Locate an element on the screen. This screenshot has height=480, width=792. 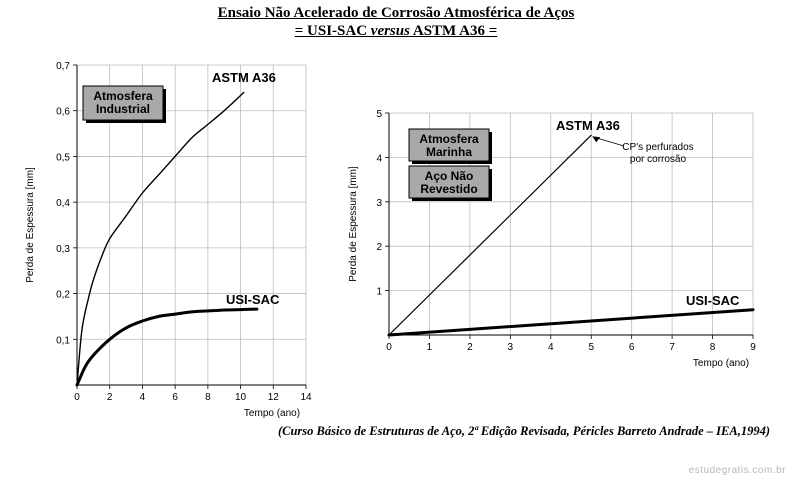
y-tick-label: 0,6 is located at coordinates (63, 112).